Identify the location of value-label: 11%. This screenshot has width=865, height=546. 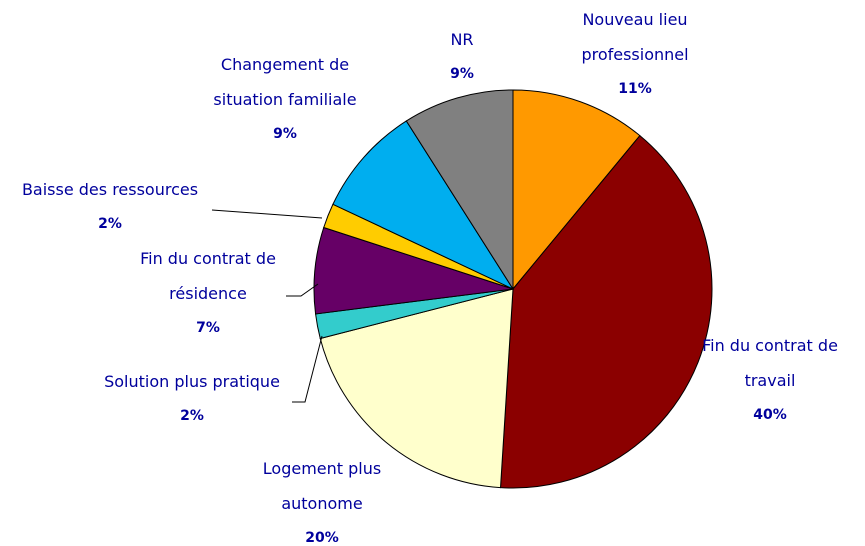
(635, 89).